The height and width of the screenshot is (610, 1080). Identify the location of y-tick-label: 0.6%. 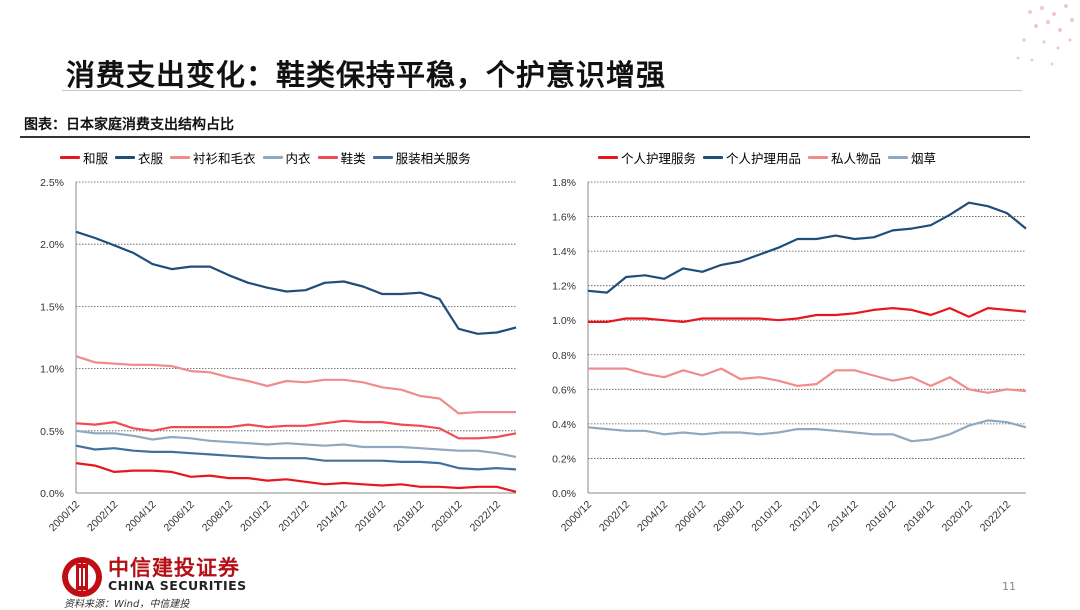
(564, 390).